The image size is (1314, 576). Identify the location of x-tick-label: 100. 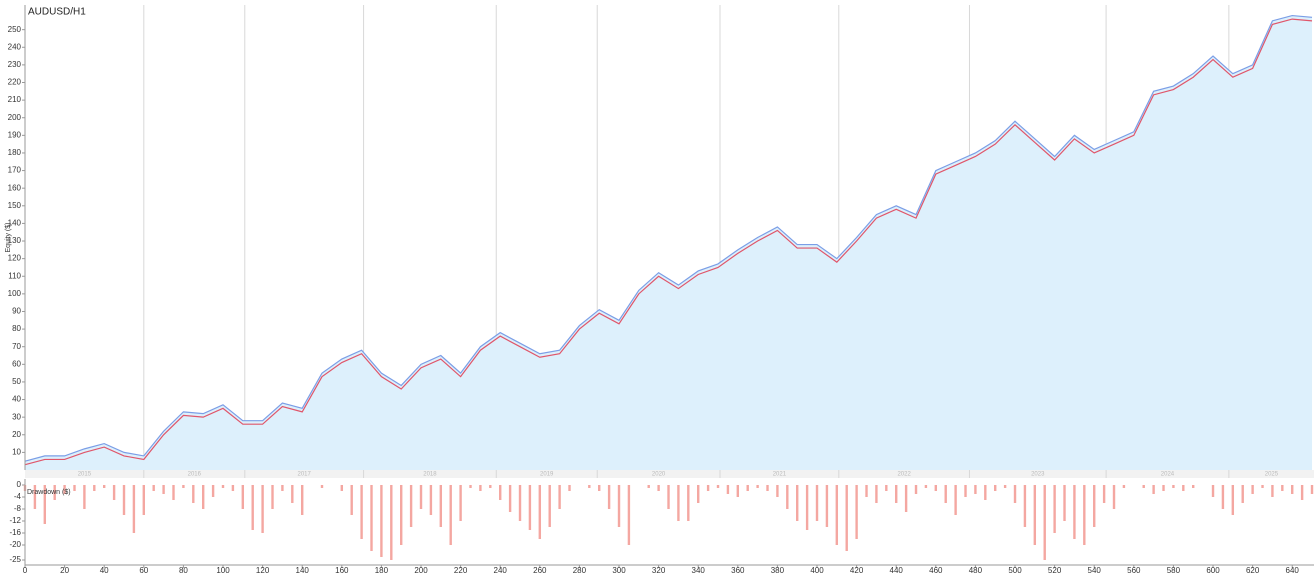
(223, 570).